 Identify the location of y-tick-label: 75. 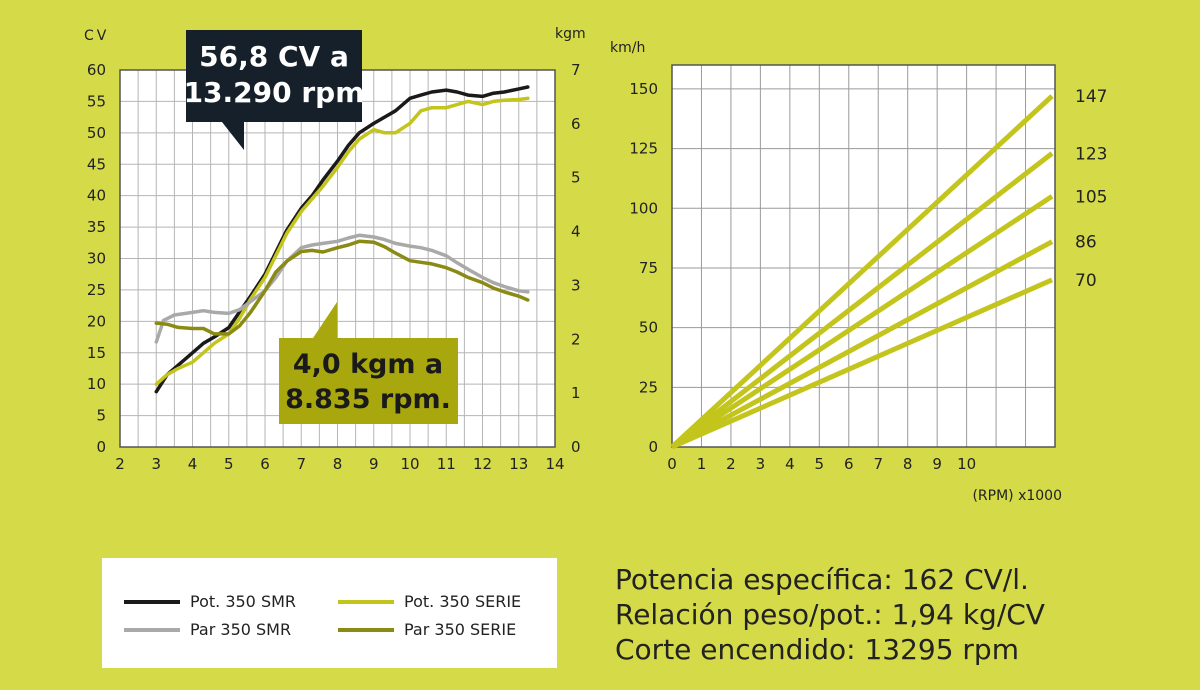
(648, 268).